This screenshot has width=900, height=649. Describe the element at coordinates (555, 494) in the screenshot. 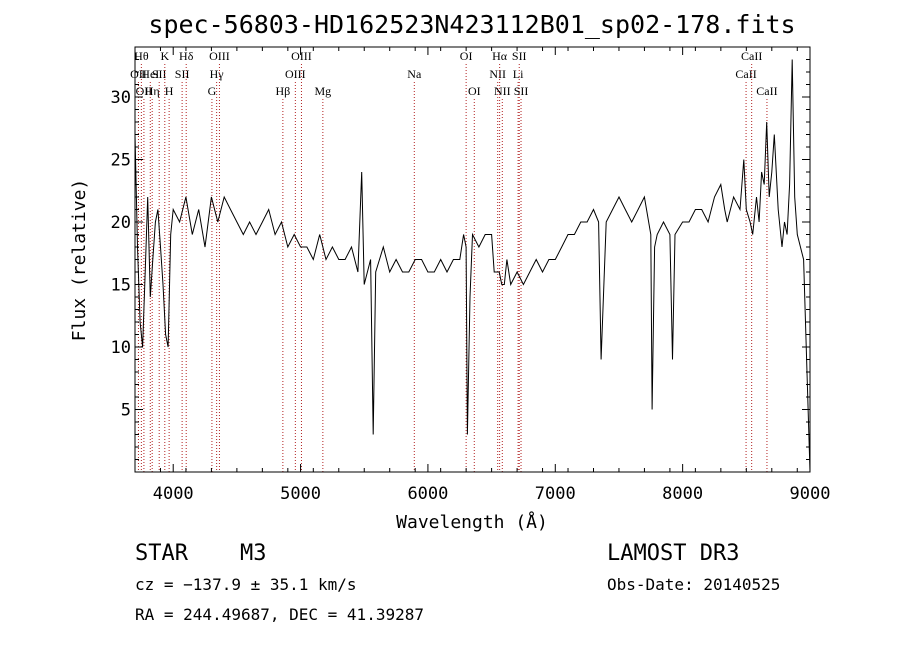

I see `x-tick-label-3: 7000` at that location.